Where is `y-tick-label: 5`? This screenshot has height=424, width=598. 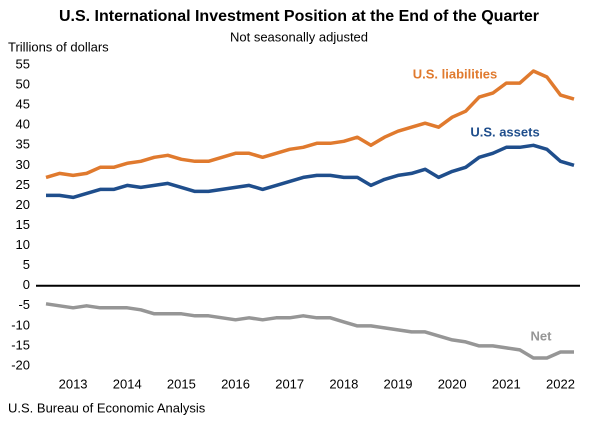
y-tick-label: 5 is located at coordinates (26, 264).